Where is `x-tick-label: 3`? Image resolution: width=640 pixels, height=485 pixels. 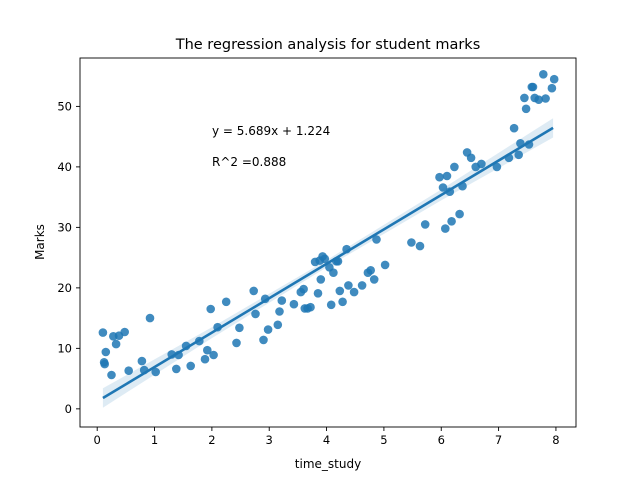
x-tick-label: 3 is located at coordinates (269, 440).